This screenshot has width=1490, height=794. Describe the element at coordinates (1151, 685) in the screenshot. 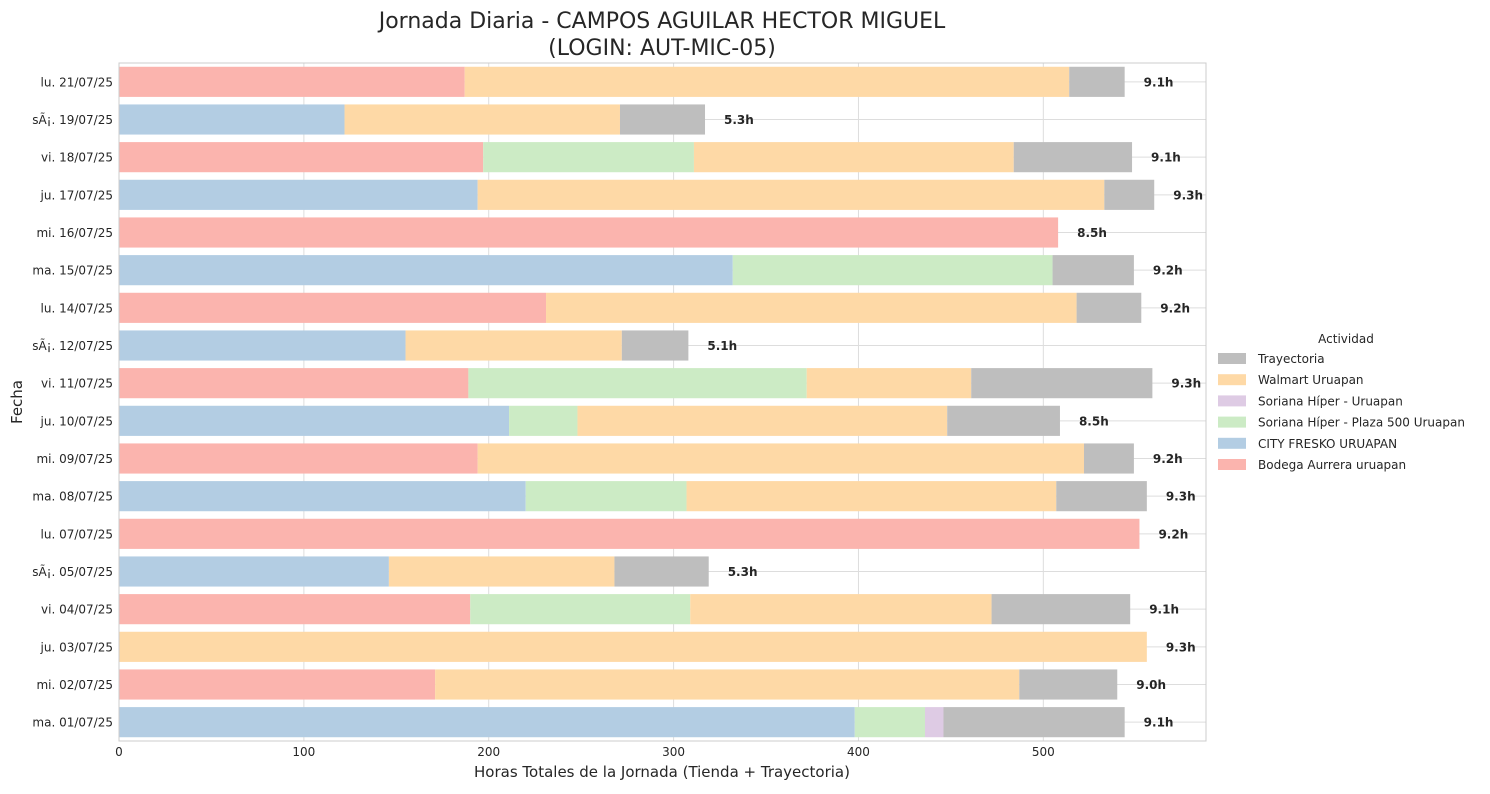

I see `bar-total-label: 9.0h` at that location.